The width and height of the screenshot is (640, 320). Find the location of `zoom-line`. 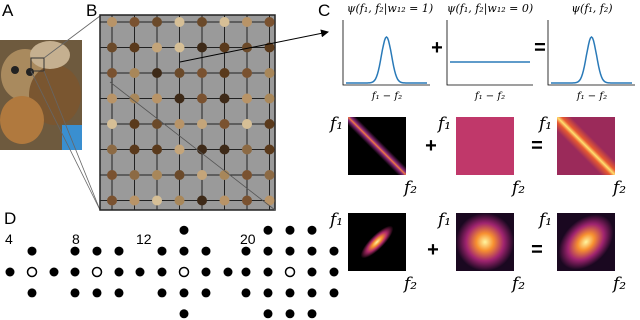

zoom-line is located at coordinates (192, 146).